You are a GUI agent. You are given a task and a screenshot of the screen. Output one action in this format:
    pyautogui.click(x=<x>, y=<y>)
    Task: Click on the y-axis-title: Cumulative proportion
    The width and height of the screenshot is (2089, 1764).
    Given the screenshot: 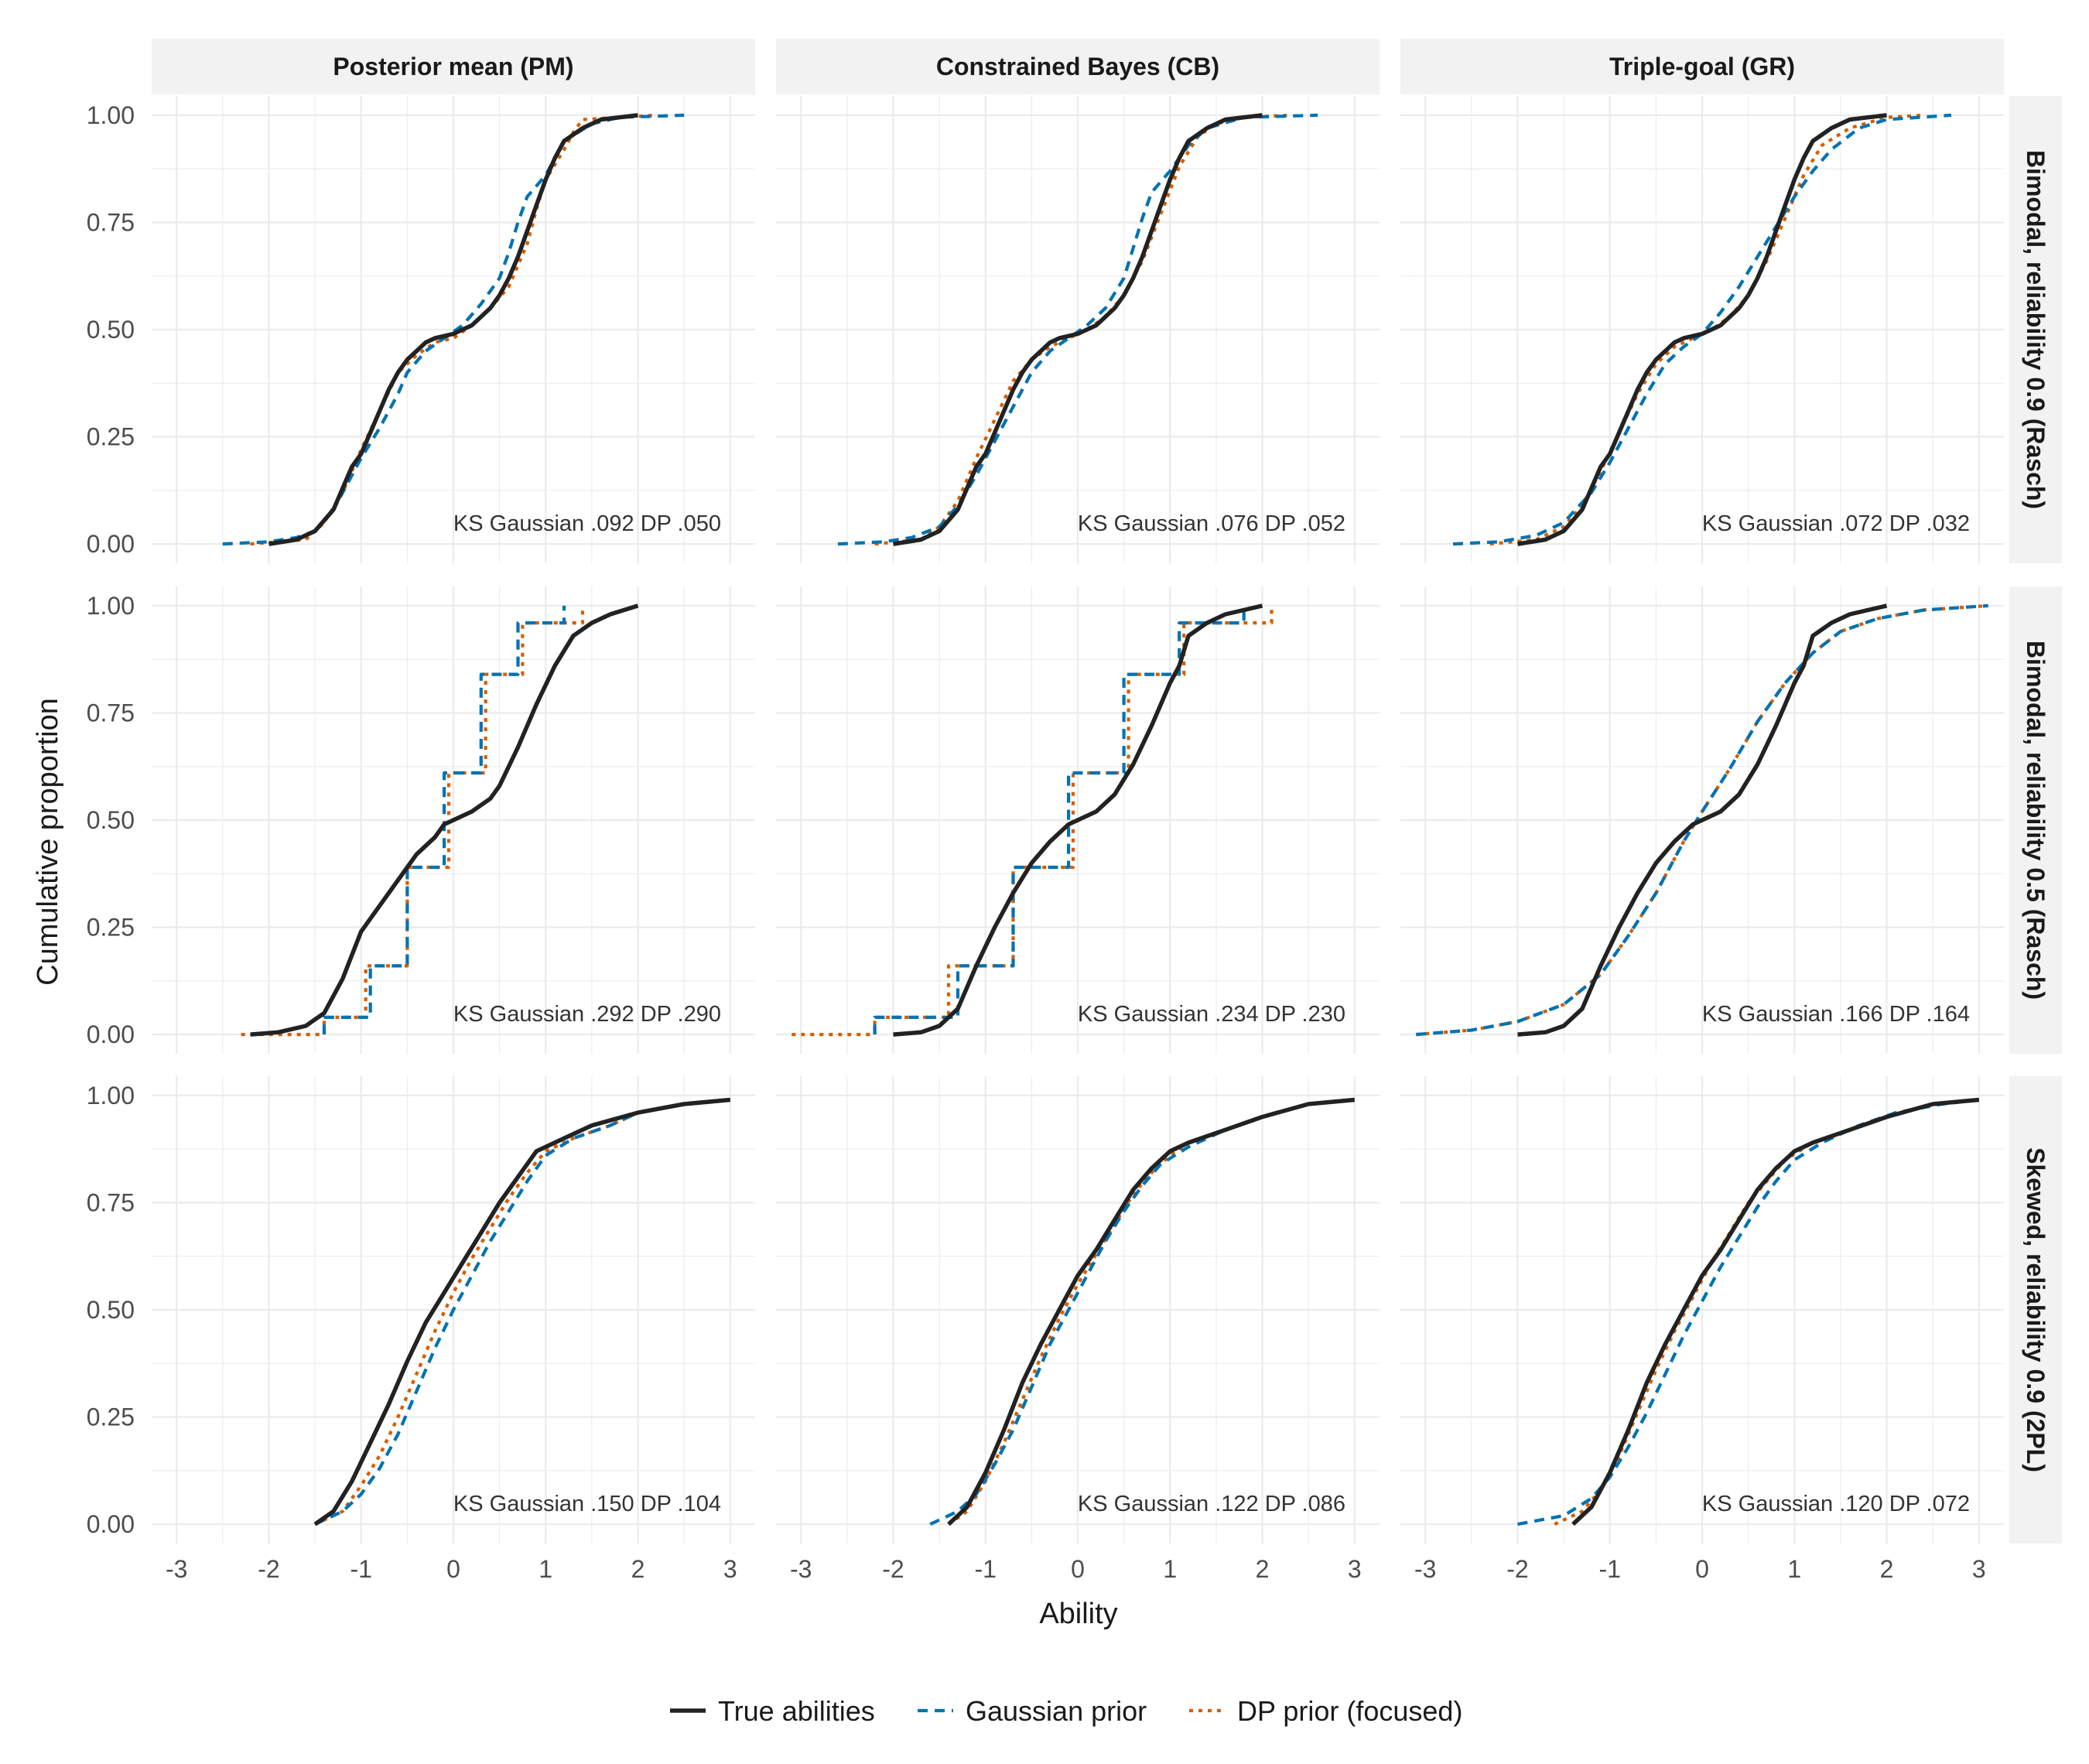 What is the action you would take?
    pyautogui.click(x=48, y=842)
    